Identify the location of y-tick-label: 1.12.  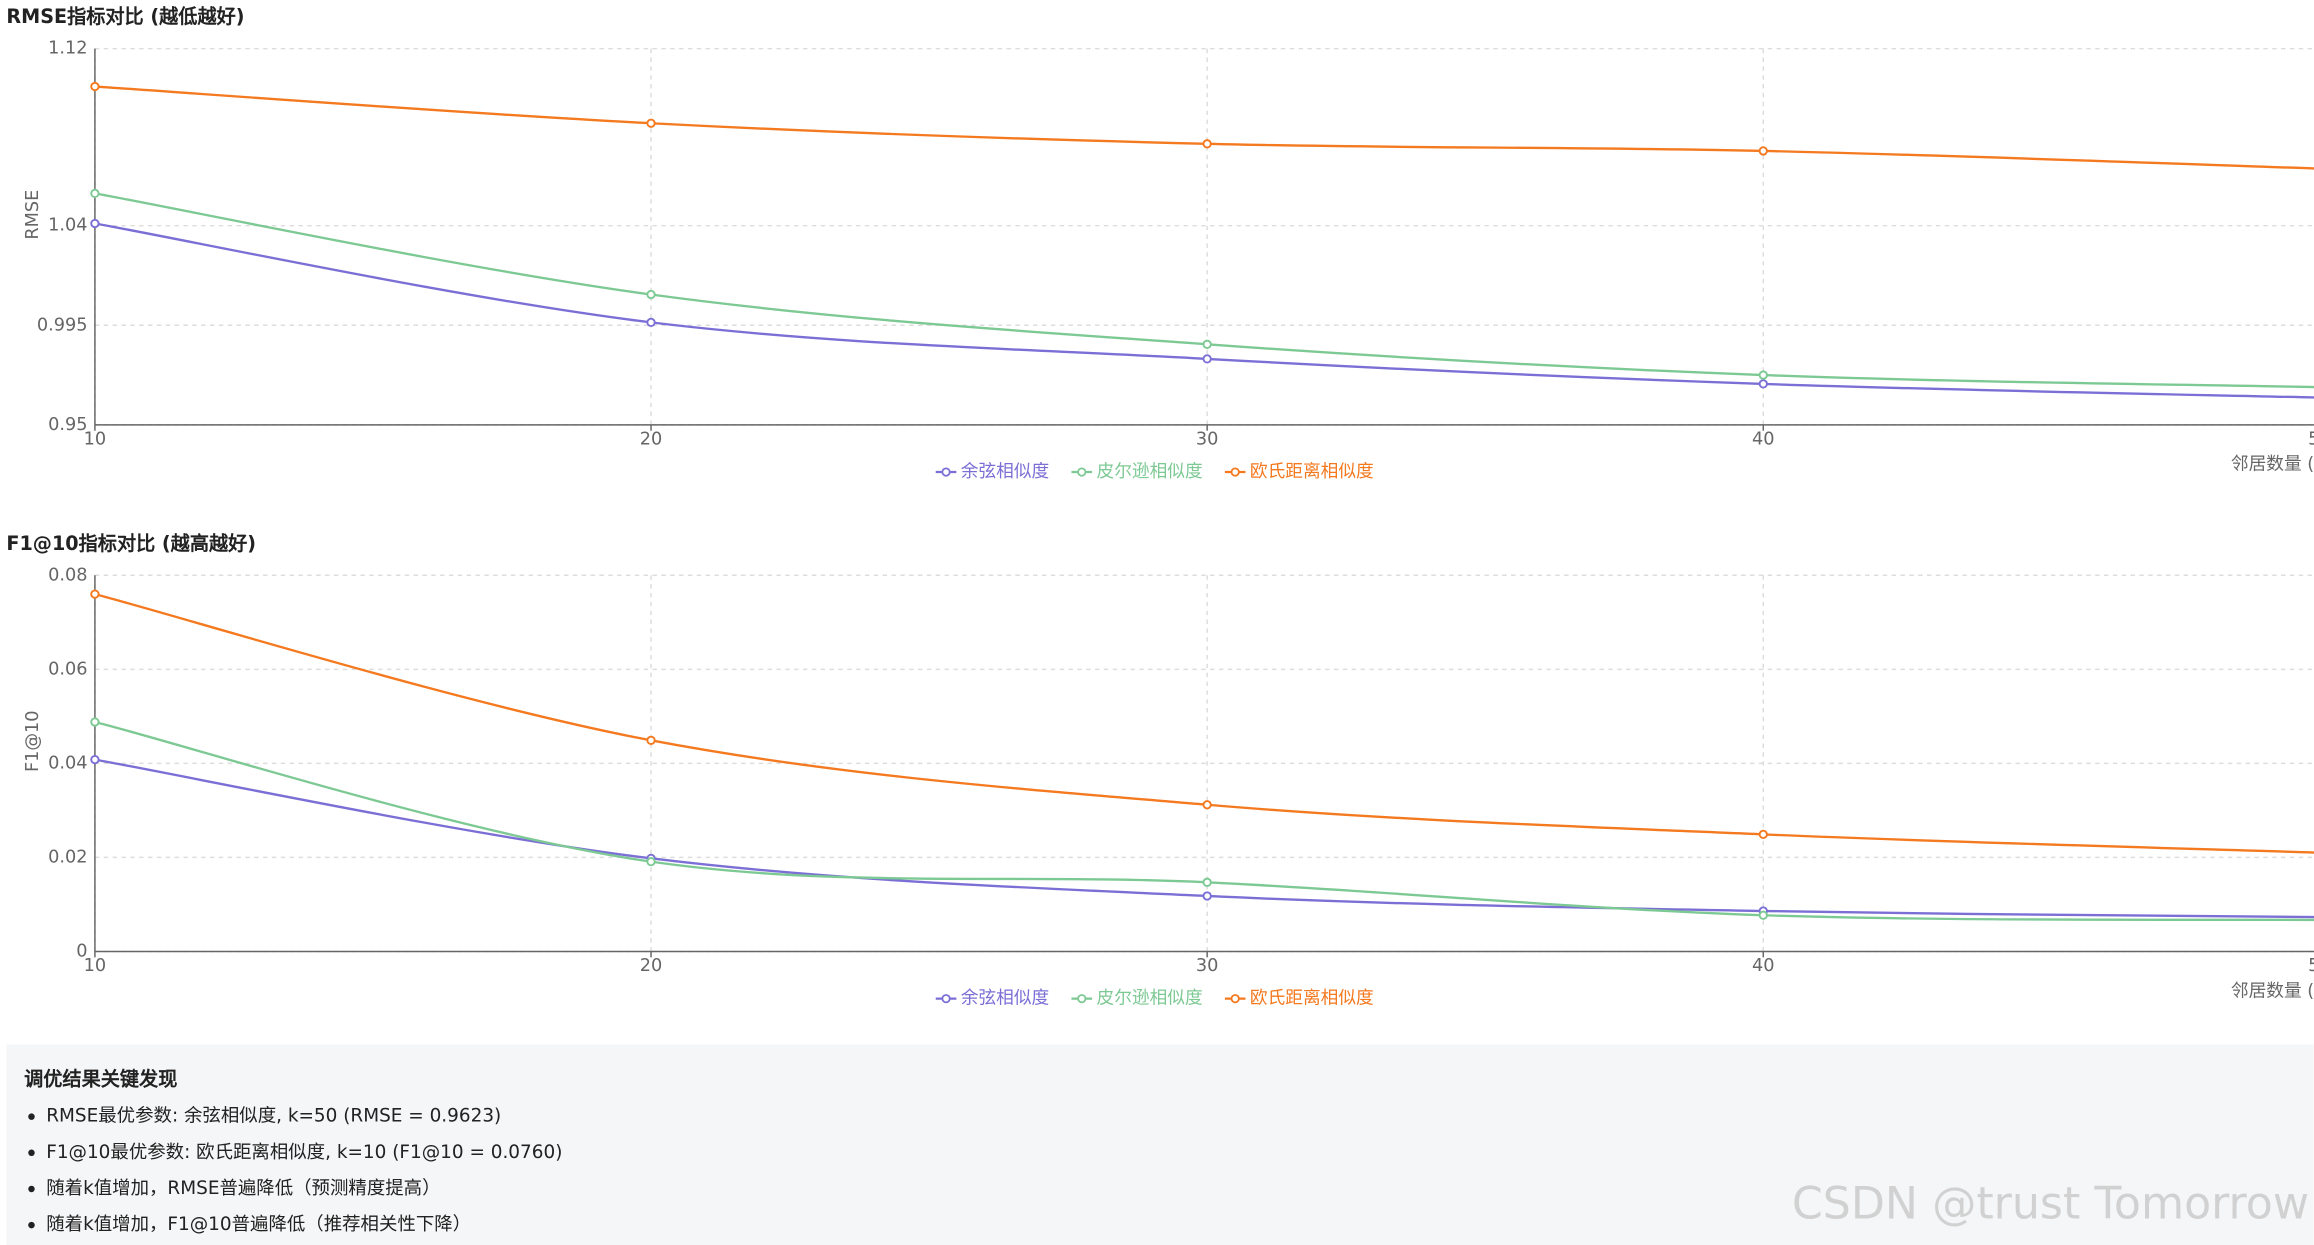
(67, 49).